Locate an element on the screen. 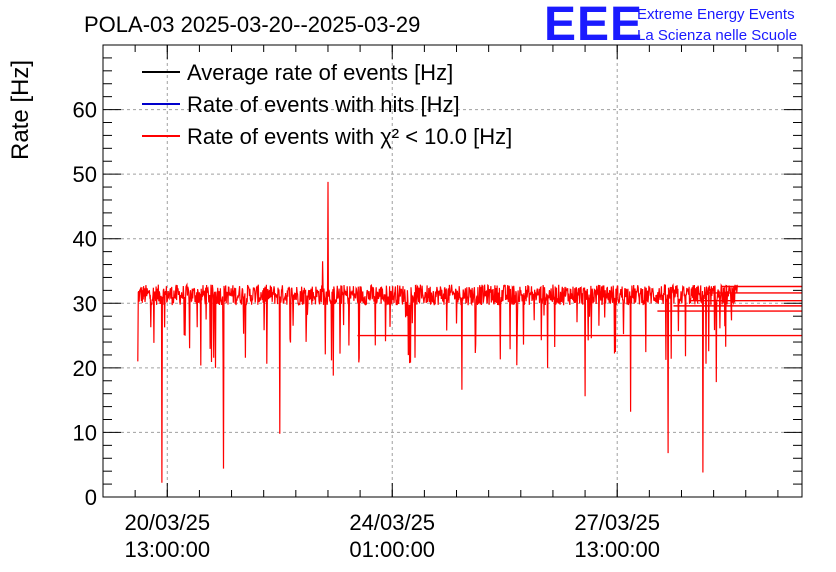  logo-line-2: La Scienza nelle Scuole is located at coordinates (717, 35).